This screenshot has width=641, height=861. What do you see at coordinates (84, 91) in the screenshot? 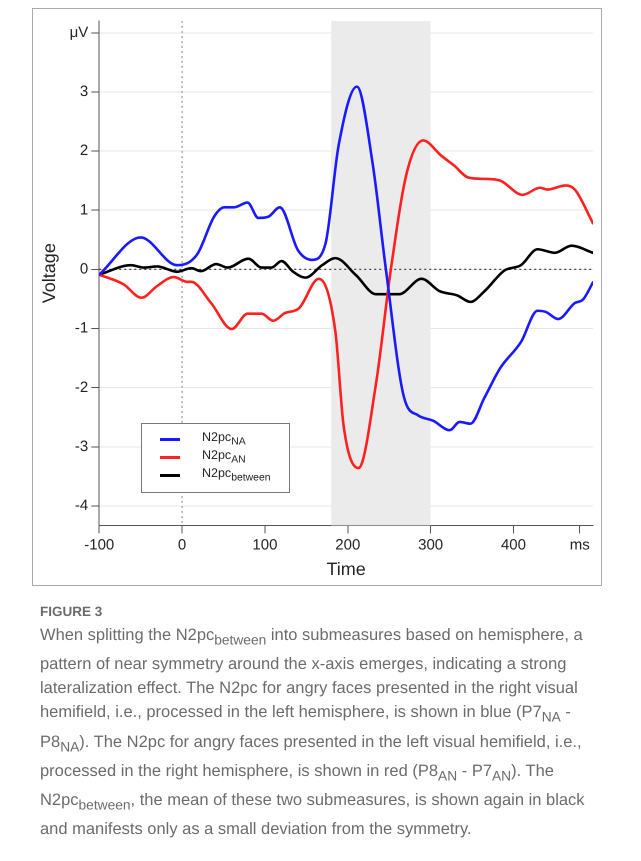
I see `y-tick-label: 3` at bounding box center [84, 91].